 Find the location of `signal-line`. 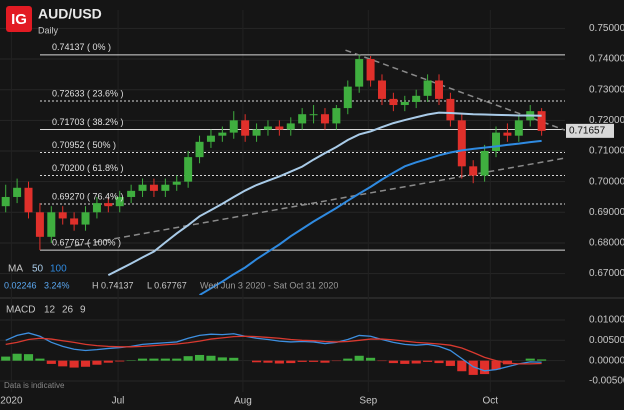

signal-line is located at coordinates (273, 350).